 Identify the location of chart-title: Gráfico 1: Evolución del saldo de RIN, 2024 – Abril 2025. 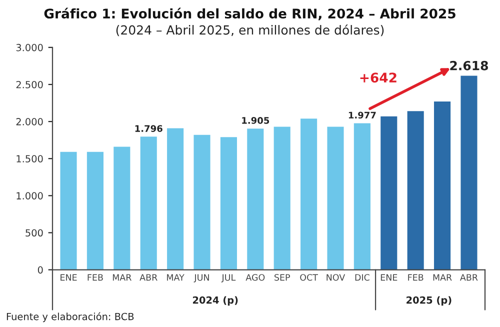
(250, 14).